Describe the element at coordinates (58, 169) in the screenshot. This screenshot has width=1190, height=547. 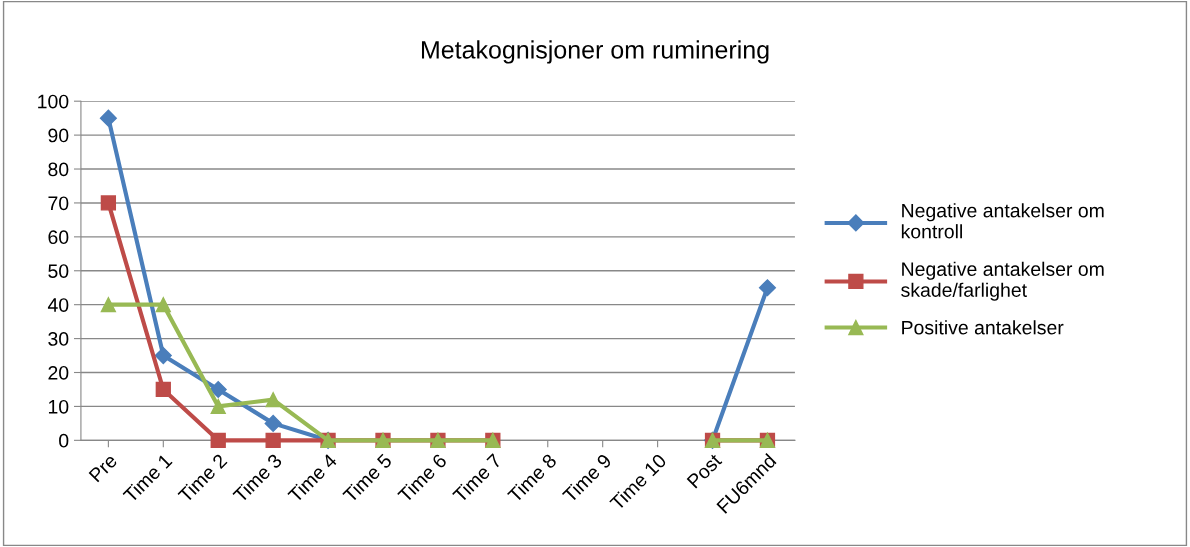
I see `y-tick-label: 80` at that location.